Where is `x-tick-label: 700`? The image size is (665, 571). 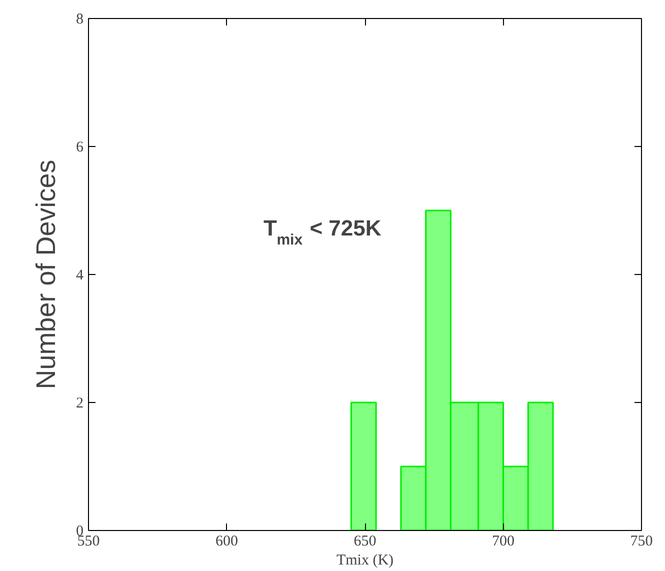 x-tick-label: 700 is located at coordinates (503, 542).